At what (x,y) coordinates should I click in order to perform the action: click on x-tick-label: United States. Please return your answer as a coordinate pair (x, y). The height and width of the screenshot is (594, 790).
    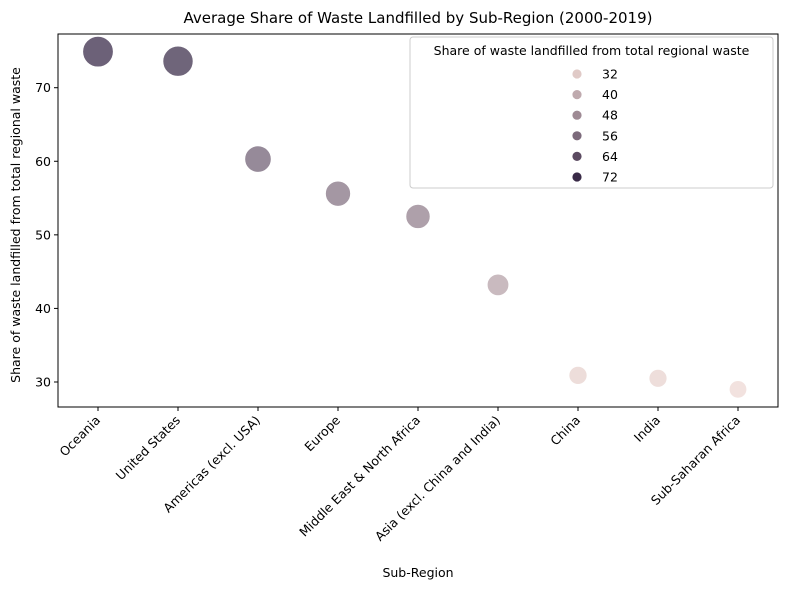
    Looking at the image, I should click on (148, 448).